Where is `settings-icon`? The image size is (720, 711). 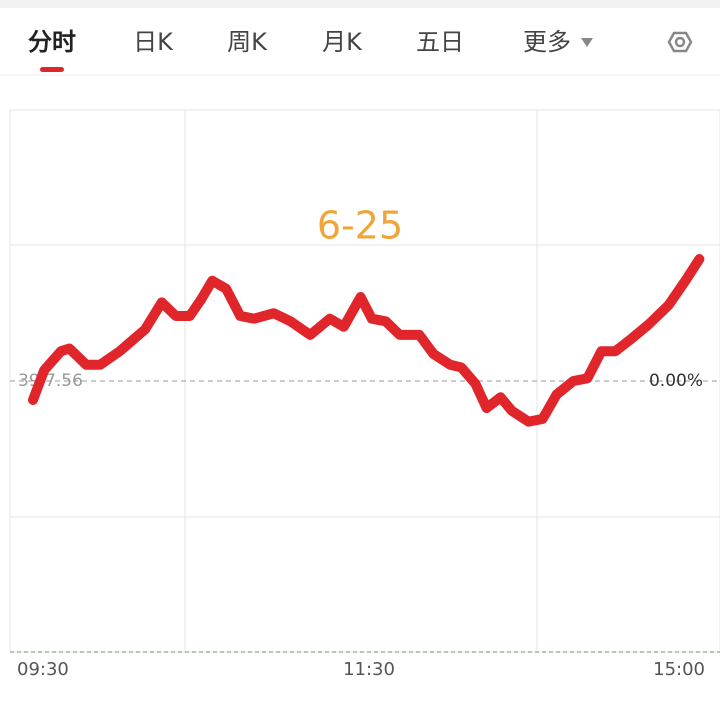
settings-icon is located at coordinates (680, 42).